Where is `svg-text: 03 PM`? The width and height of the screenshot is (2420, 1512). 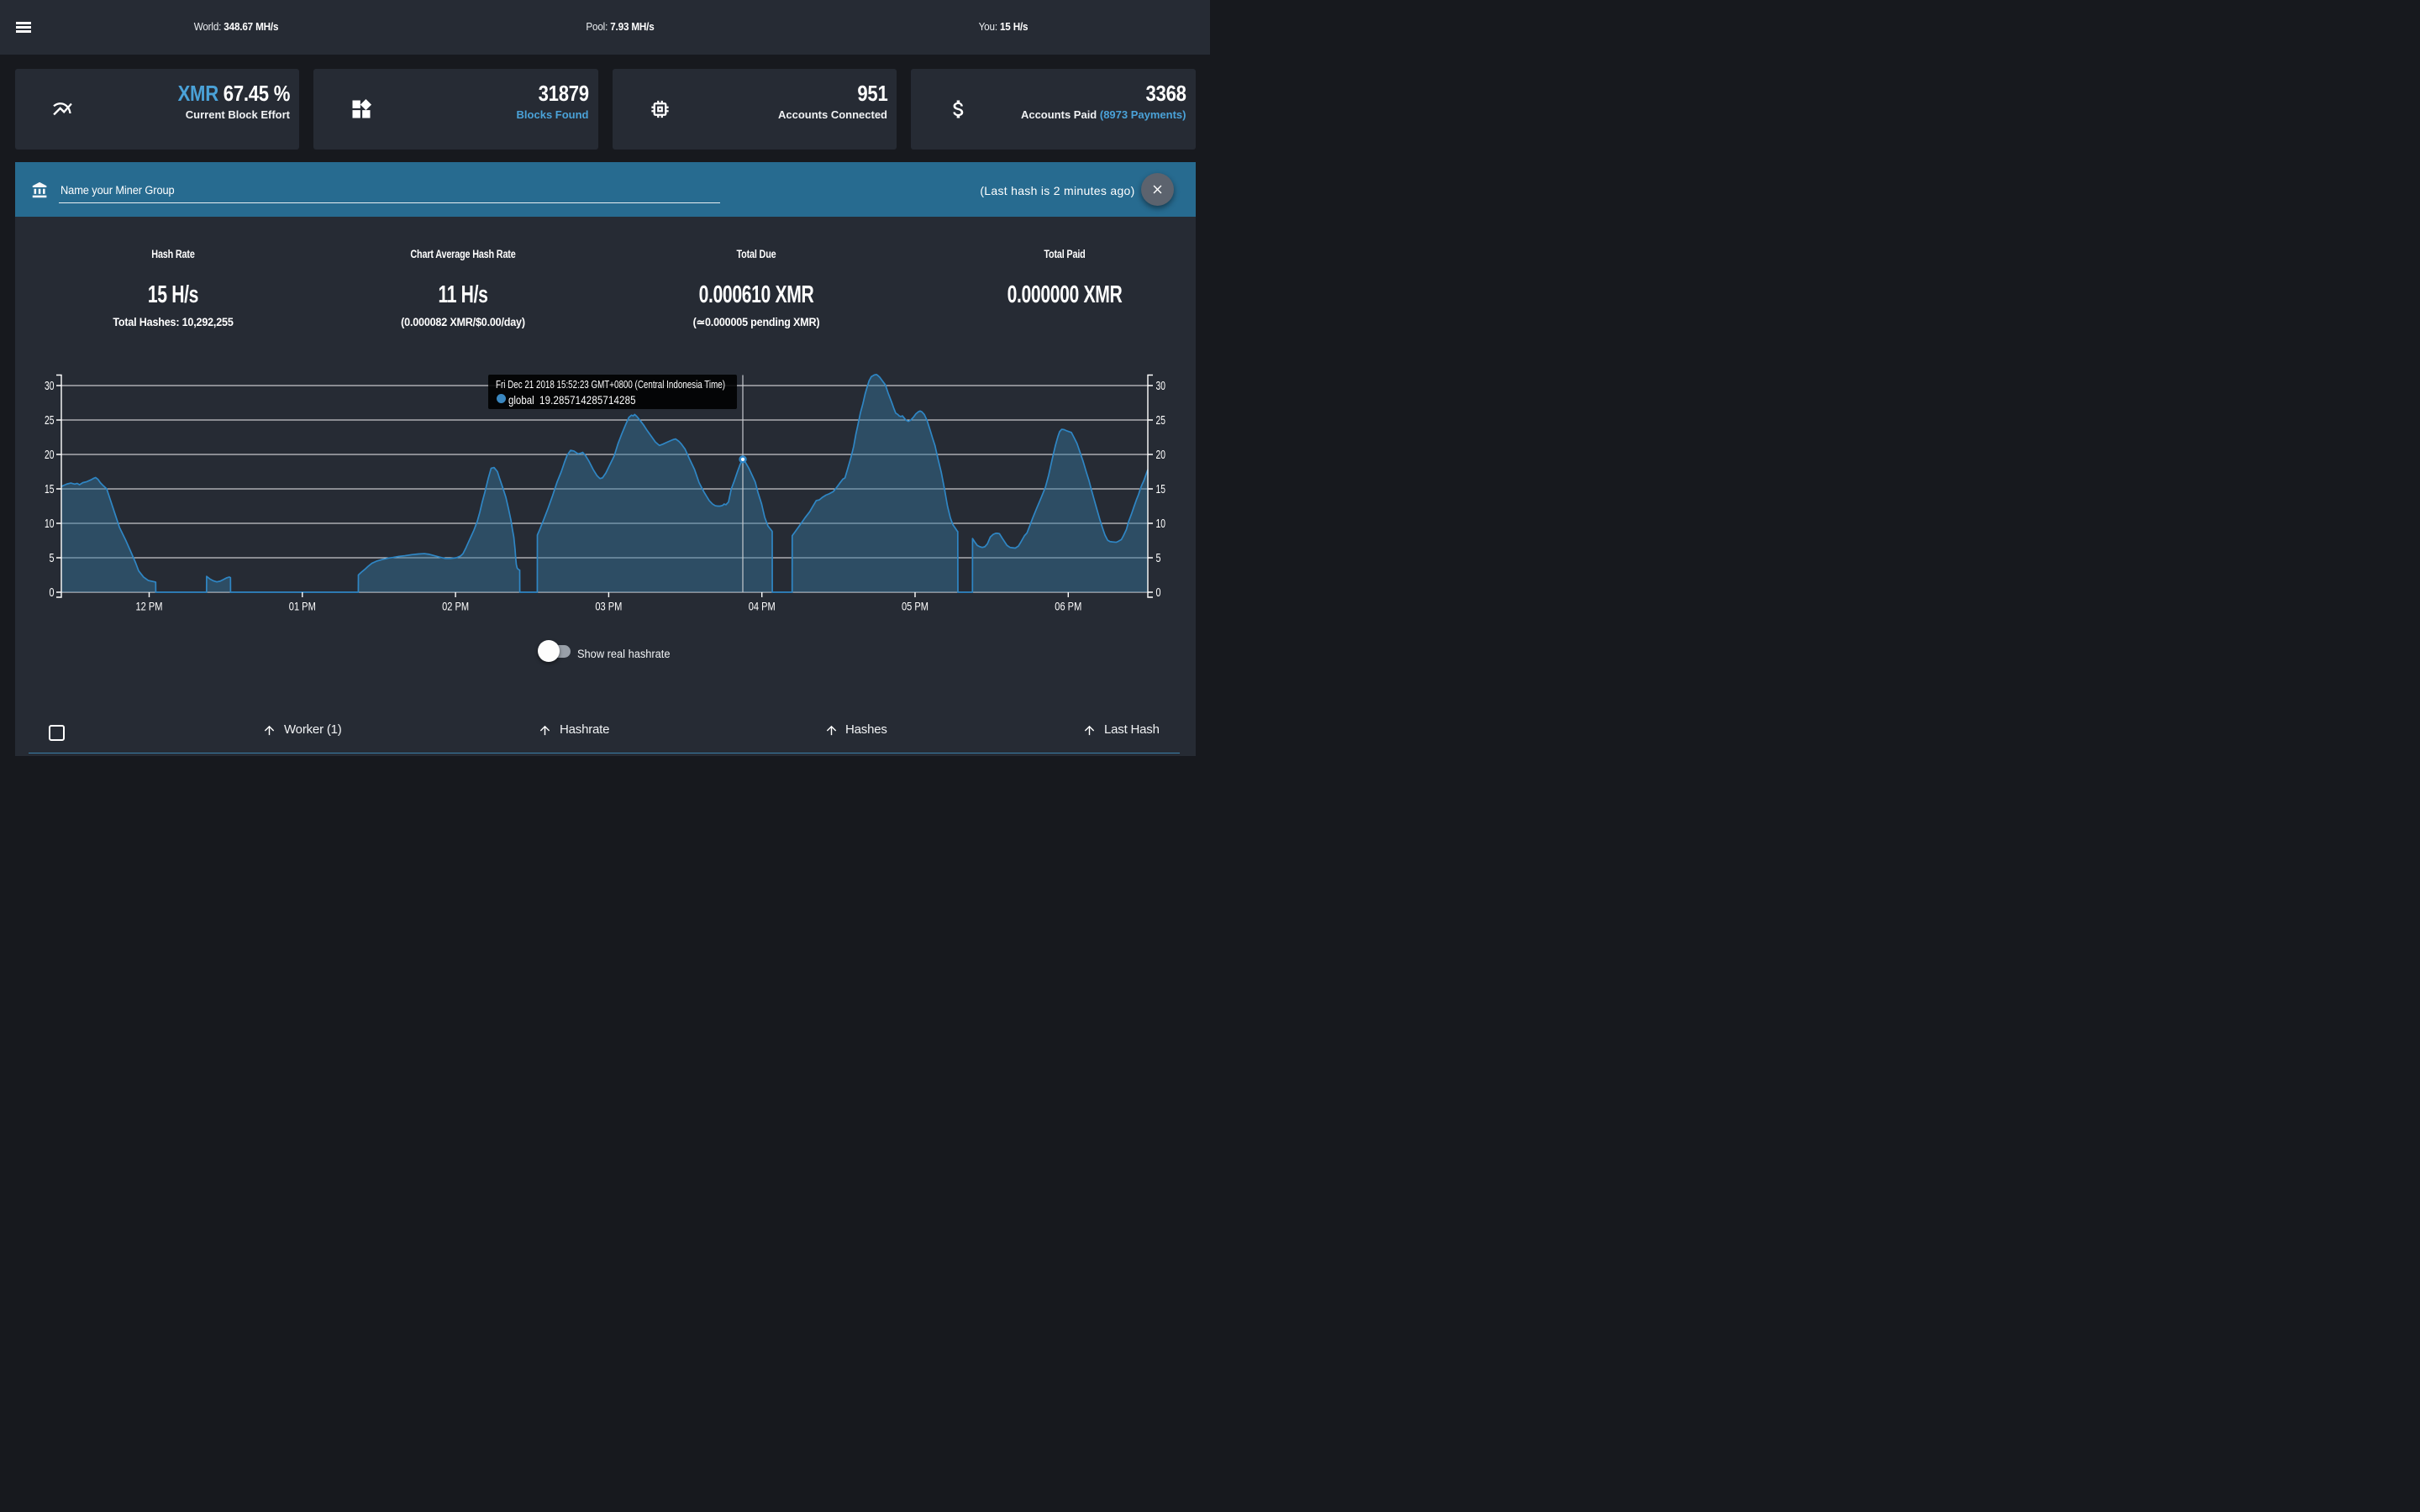 svg-text: 03 PM is located at coordinates (608, 606).